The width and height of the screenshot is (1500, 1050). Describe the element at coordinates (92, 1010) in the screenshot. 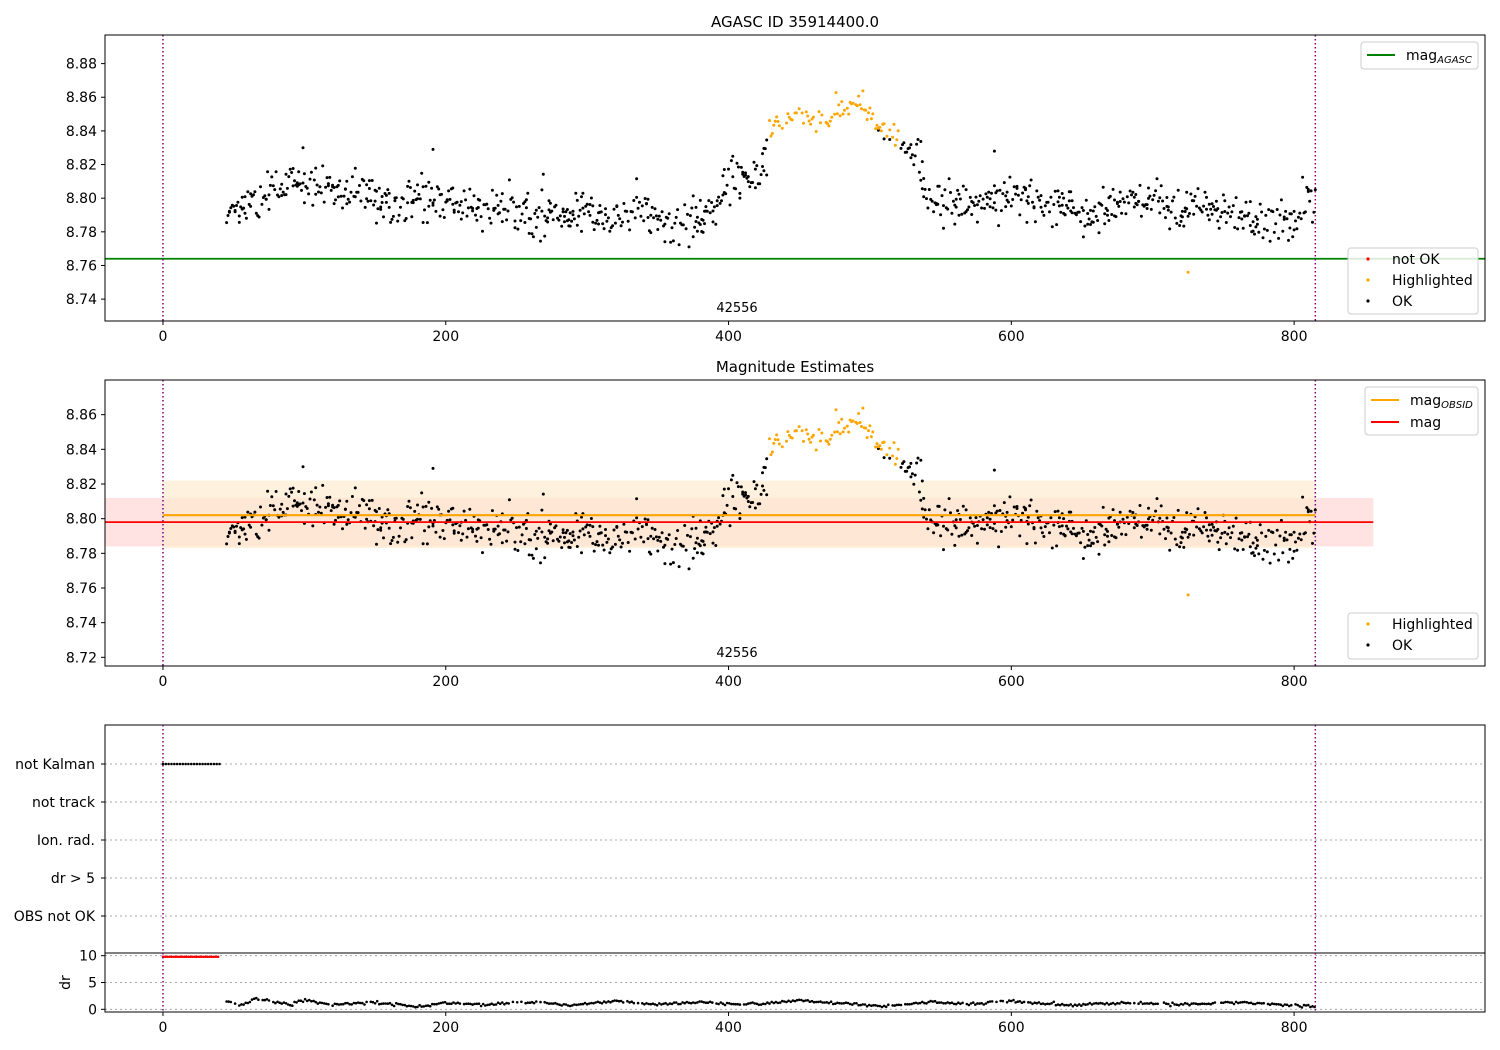

I see `dr-tick-label: 0` at that location.